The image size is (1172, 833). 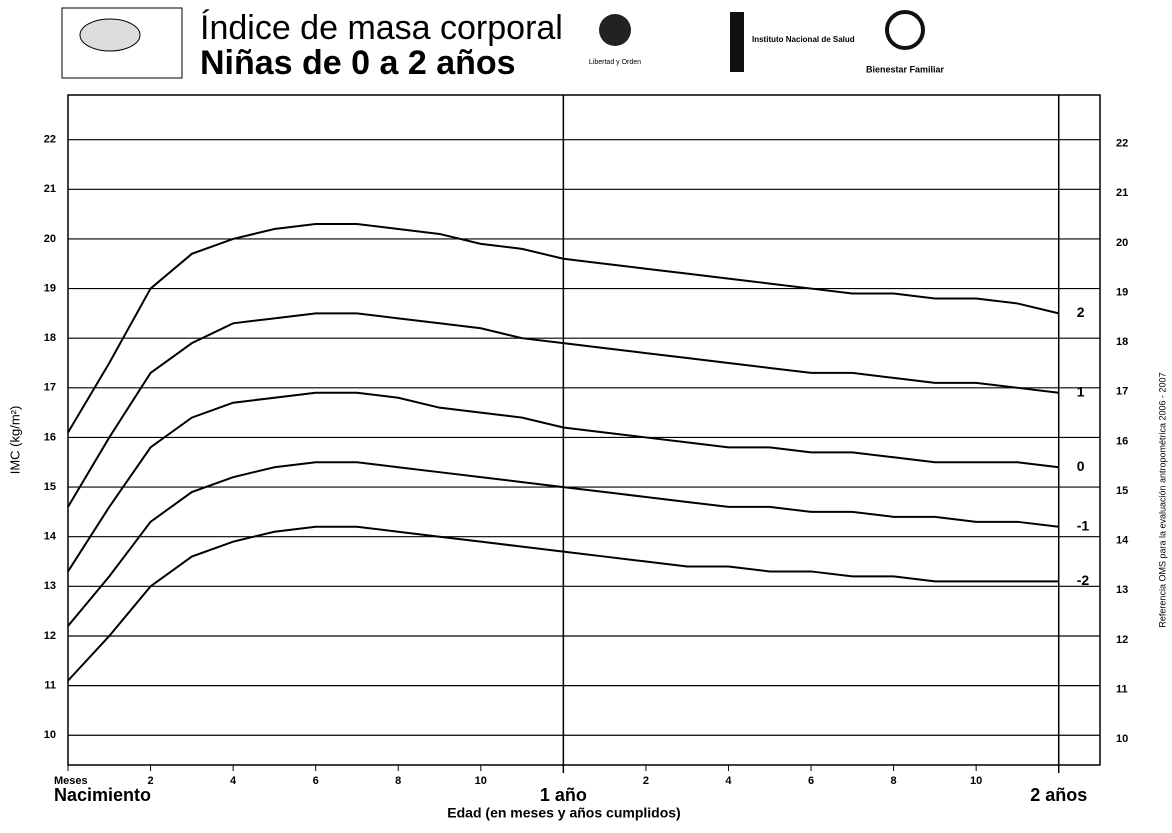 What do you see at coordinates (1083, 580) in the screenshot?
I see `series-label: -2` at bounding box center [1083, 580].